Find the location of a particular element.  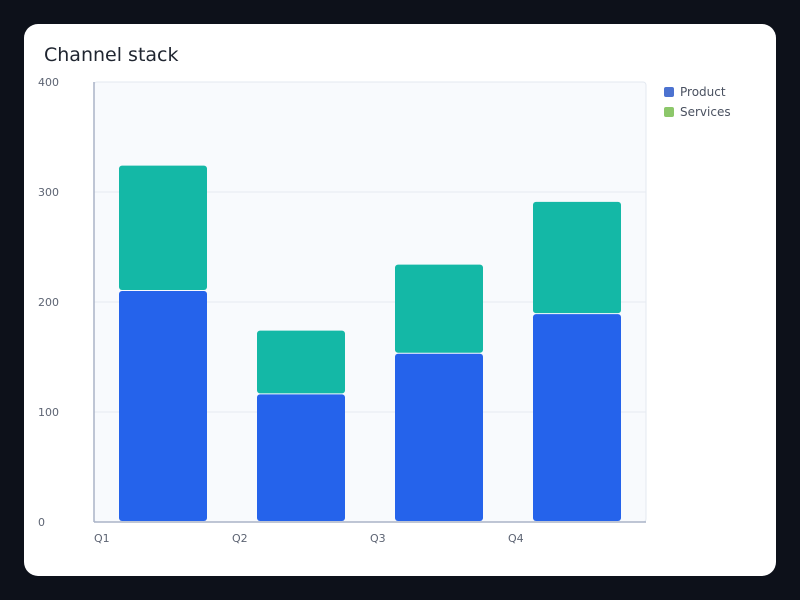

y-tick-label: 100 is located at coordinates (48, 412).